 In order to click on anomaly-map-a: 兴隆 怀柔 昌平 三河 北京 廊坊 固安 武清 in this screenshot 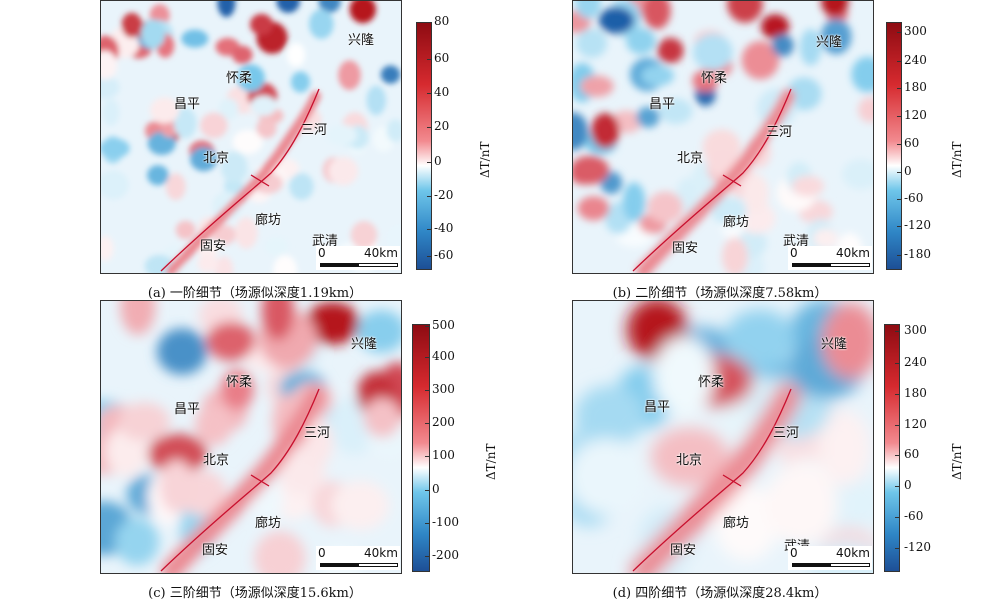, I will do `click(251, 137)`.